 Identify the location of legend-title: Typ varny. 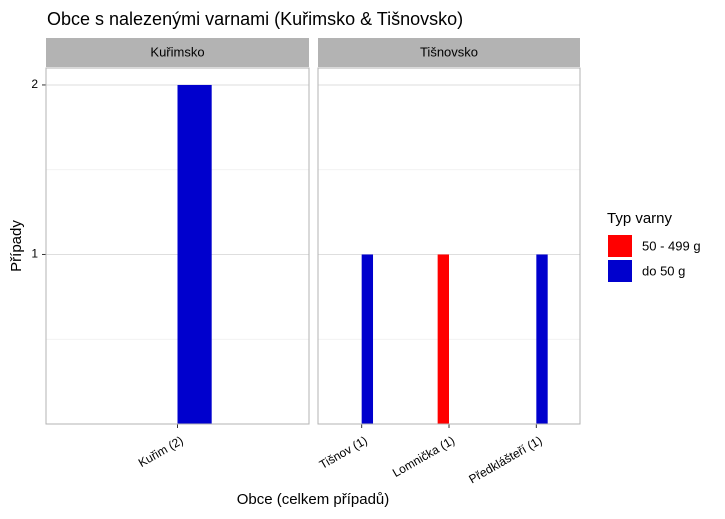
(640, 218).